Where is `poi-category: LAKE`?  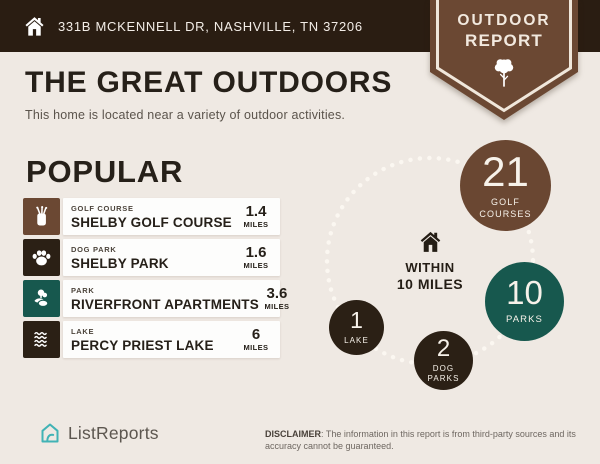
poi-category: LAKE is located at coordinates (83, 331).